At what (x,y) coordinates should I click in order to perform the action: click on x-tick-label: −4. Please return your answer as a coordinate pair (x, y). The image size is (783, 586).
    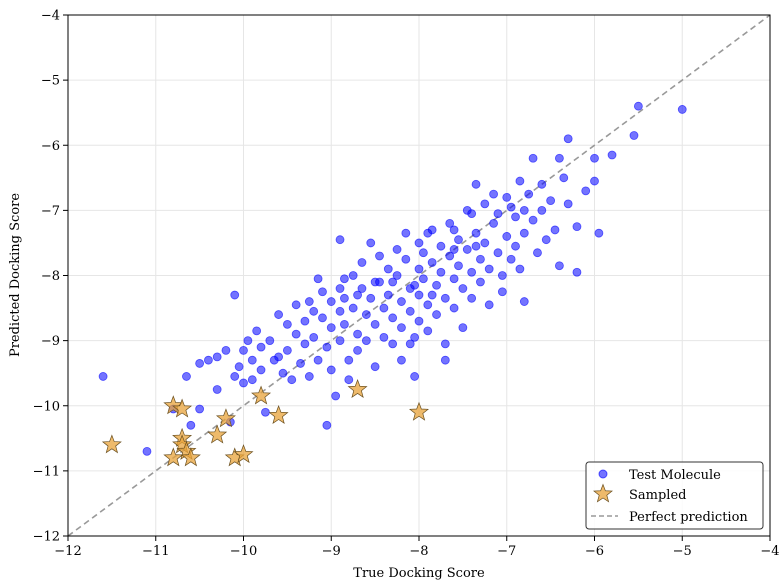
    Looking at the image, I should click on (769, 551).